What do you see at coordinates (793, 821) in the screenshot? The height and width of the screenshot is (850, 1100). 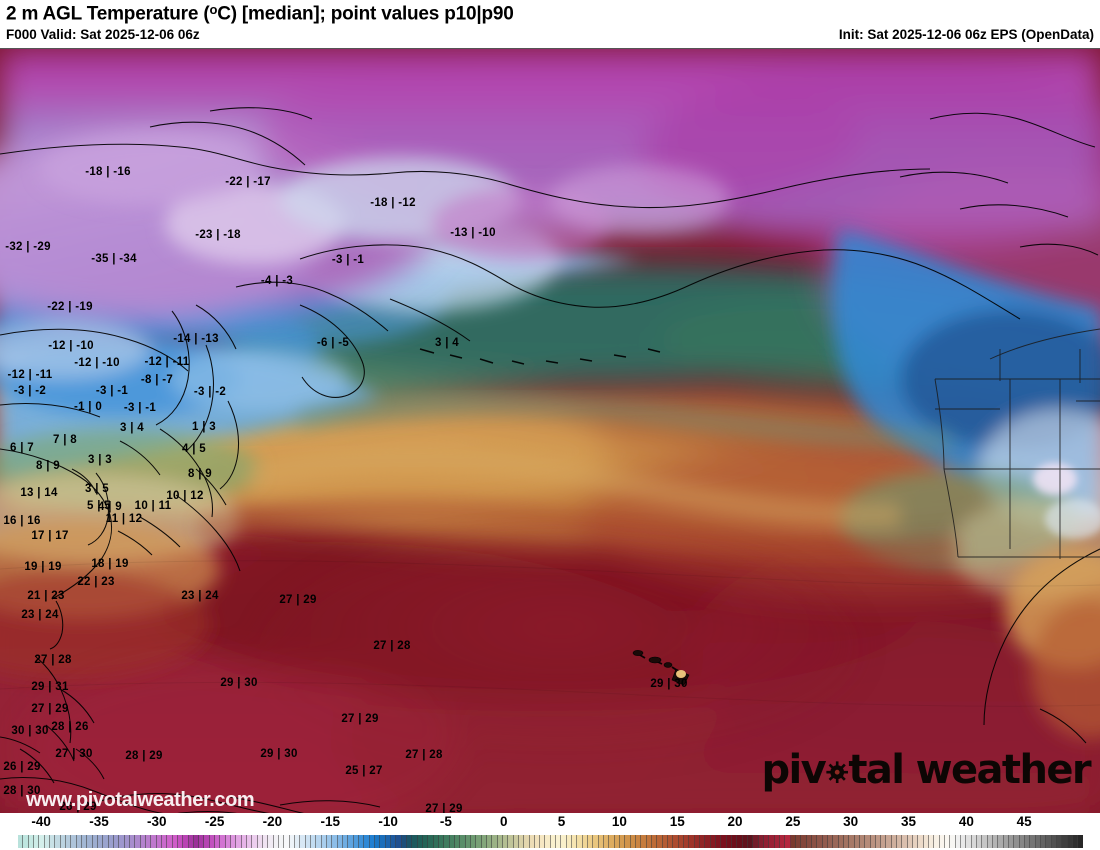 I see `colorbar-tick: 25` at bounding box center [793, 821].